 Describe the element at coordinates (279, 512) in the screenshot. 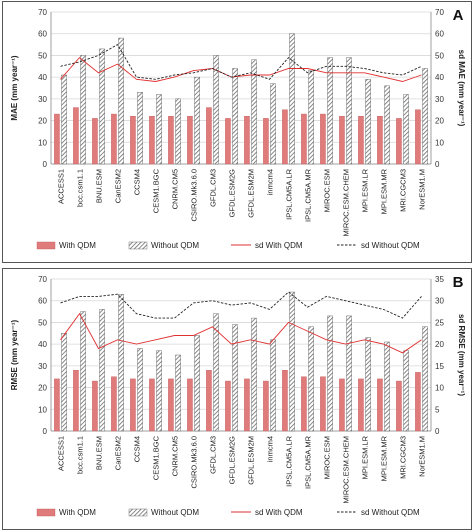

I see `legend-label-sd-with-qdm: sd With QDM` at that location.